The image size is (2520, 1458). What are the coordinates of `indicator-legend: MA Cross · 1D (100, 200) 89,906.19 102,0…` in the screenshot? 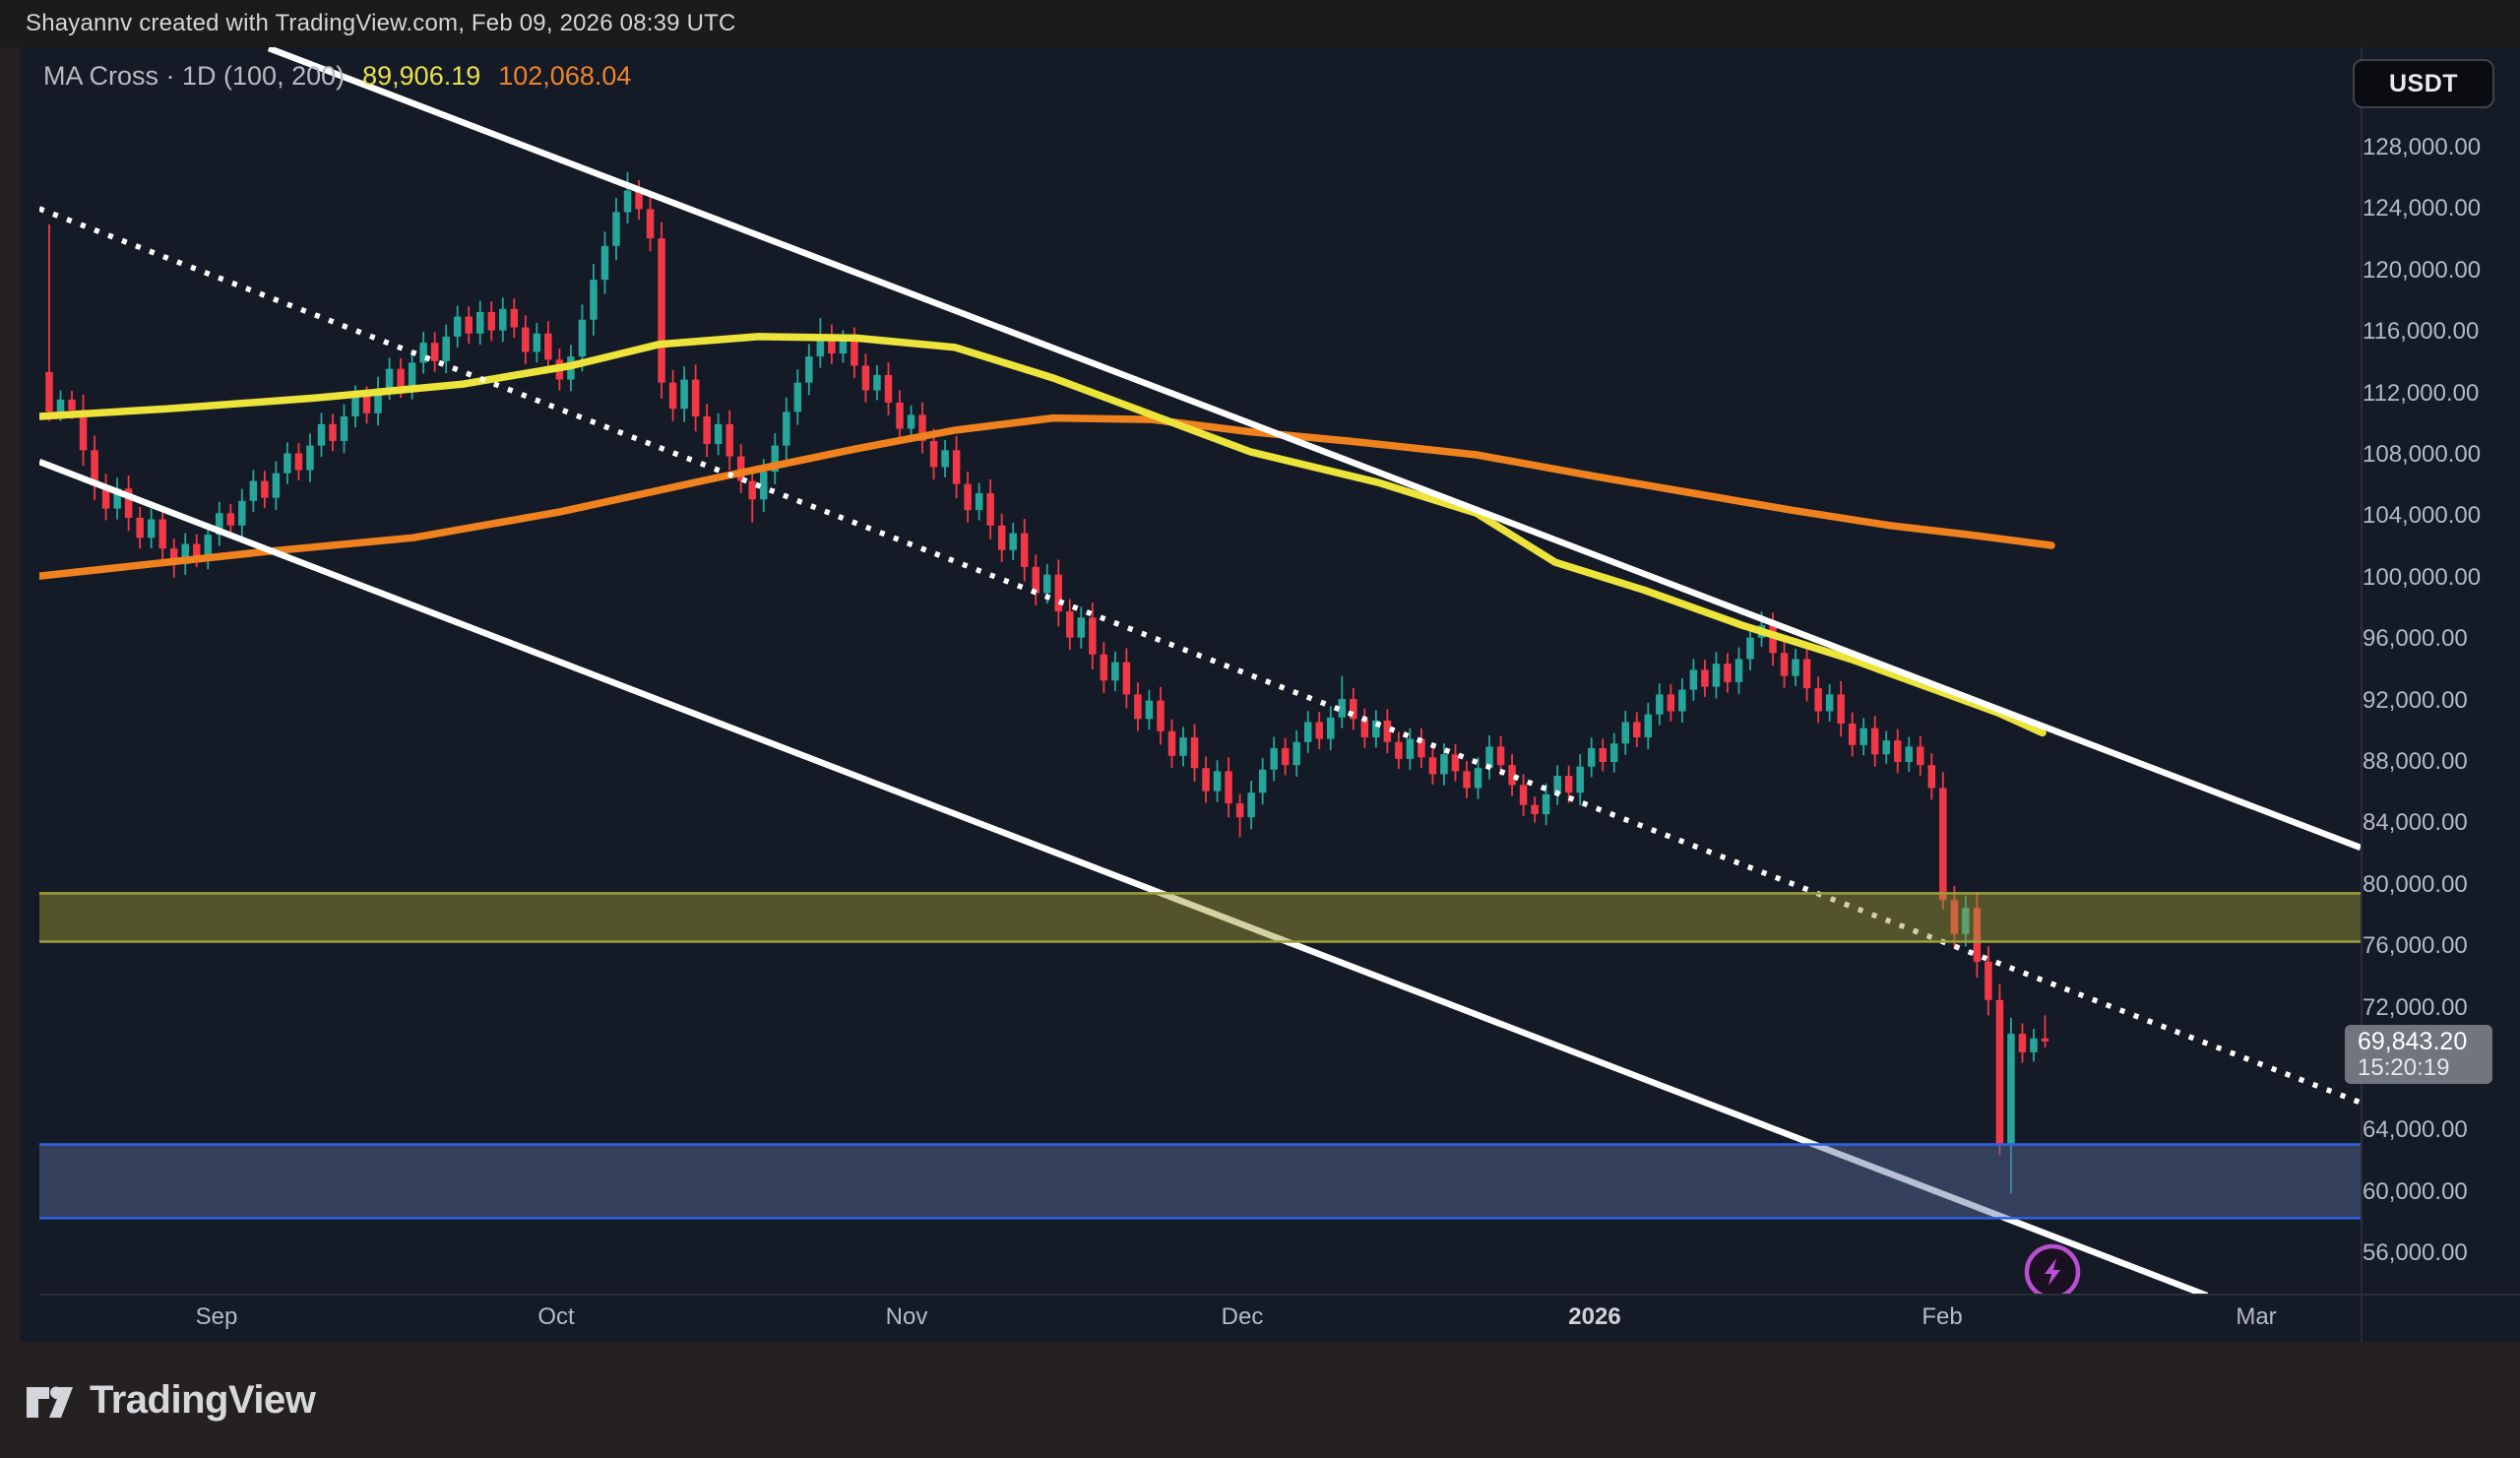 It's located at (337, 76).